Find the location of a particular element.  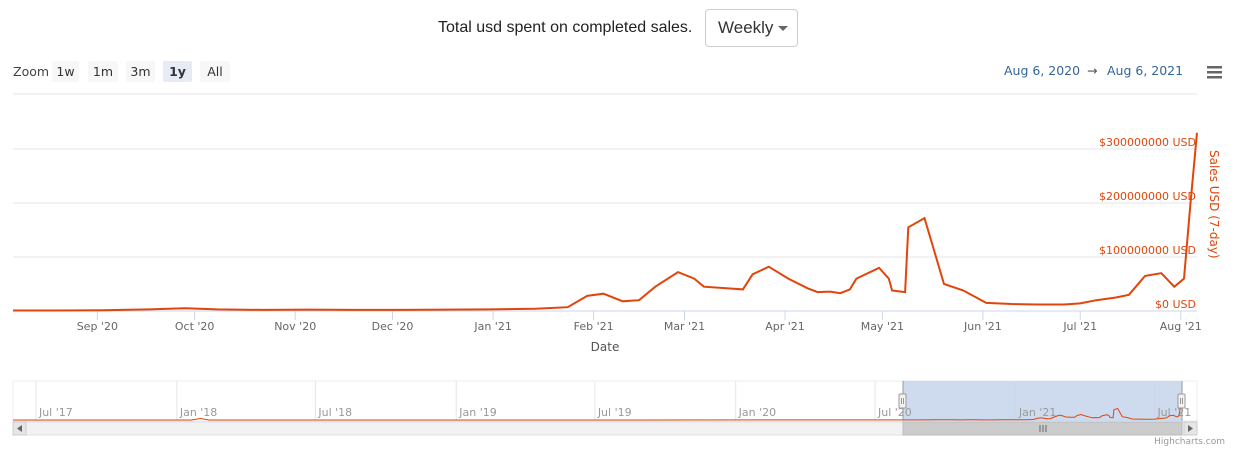

chevron-down-icon is located at coordinates (783, 28).